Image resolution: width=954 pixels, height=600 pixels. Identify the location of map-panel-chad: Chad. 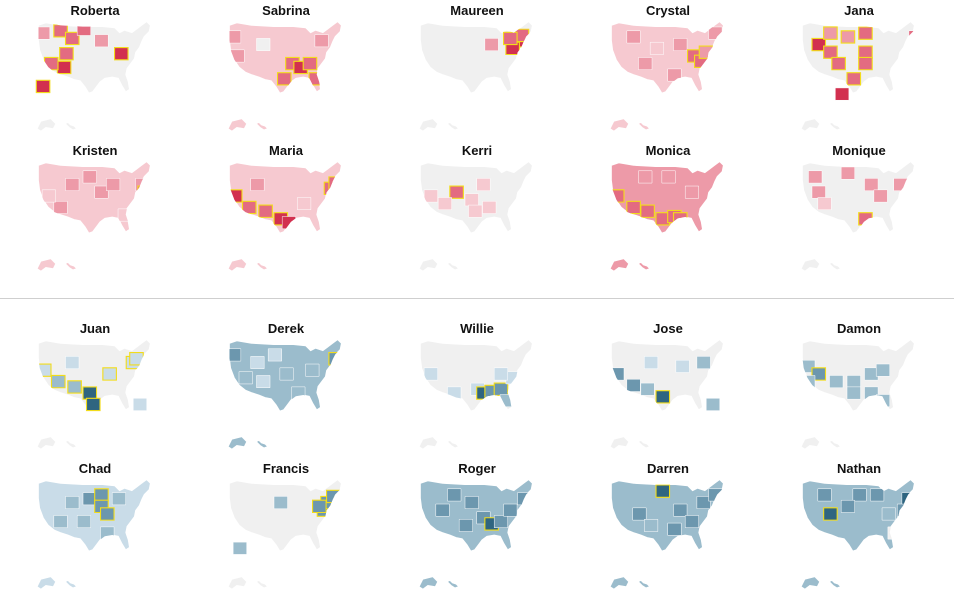
(95, 528).